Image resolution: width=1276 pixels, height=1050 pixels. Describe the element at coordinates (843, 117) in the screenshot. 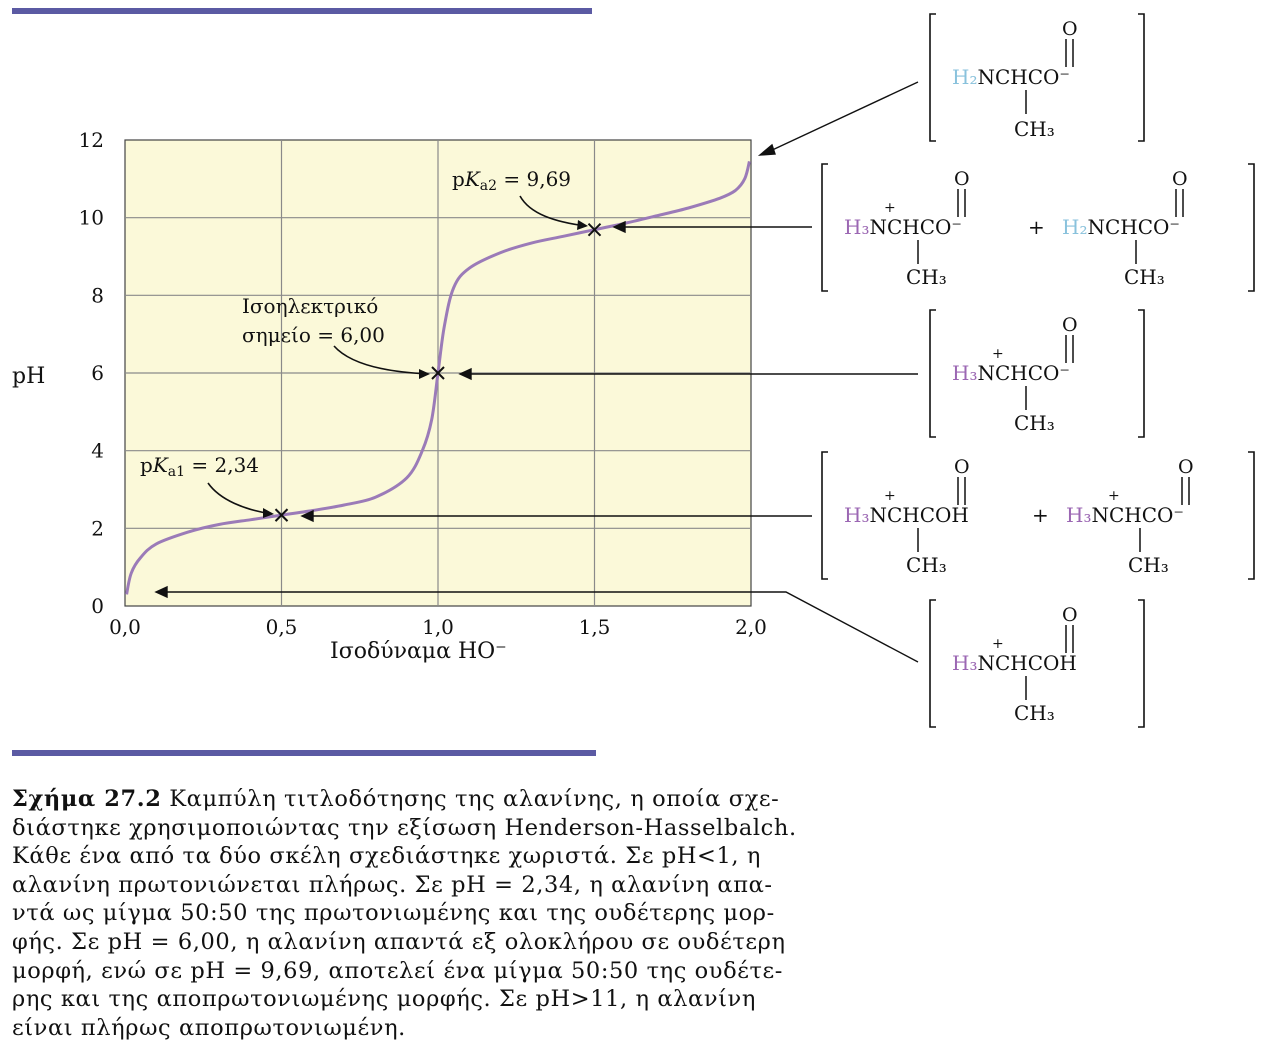

I see `connector-s1` at that location.